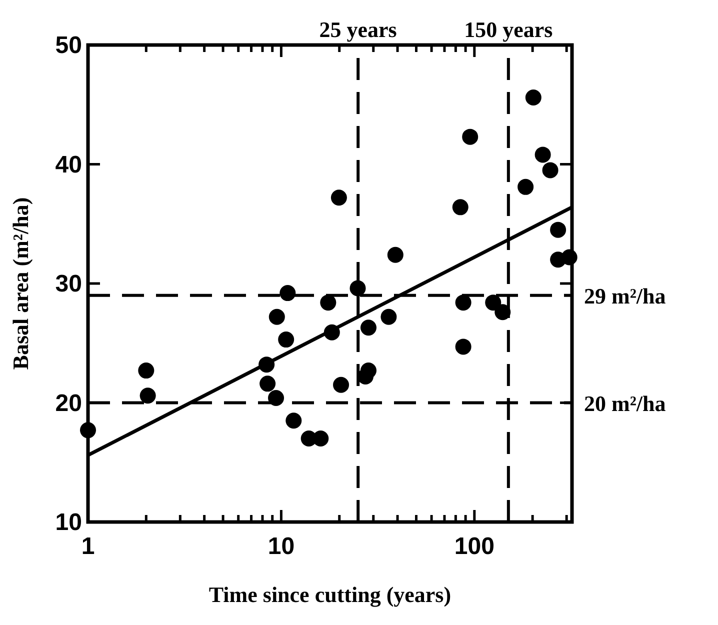 This screenshot has height=625, width=718. Describe the element at coordinates (474, 546) in the screenshot. I see `x-tick-label: 100` at that location.